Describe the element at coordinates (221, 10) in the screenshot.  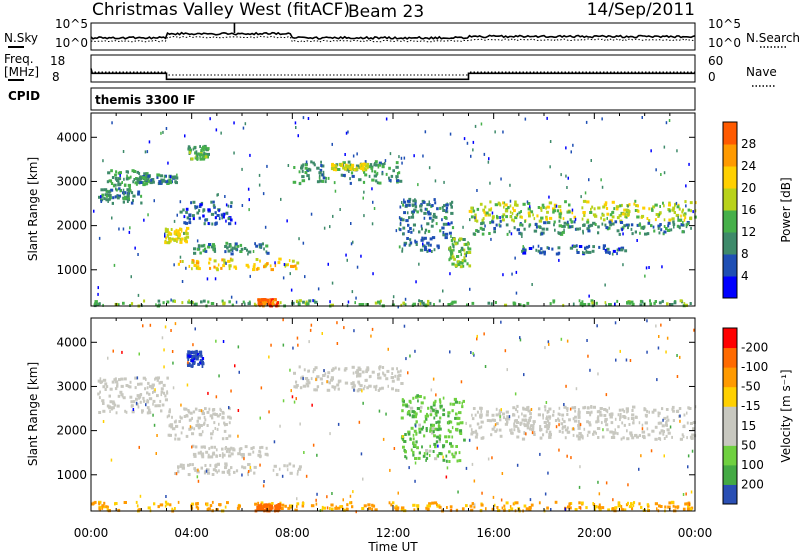
I see `station-title: Christmas Valley West (fitACF)` at that location.